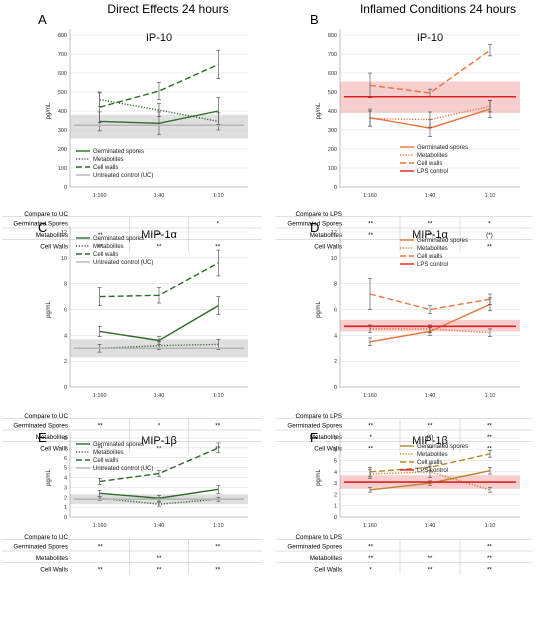 The height and width of the screenshot is (621, 550). What do you see at coordinates (332, 131) in the screenshot?
I see `y-tick-label: 300` at bounding box center [332, 131].